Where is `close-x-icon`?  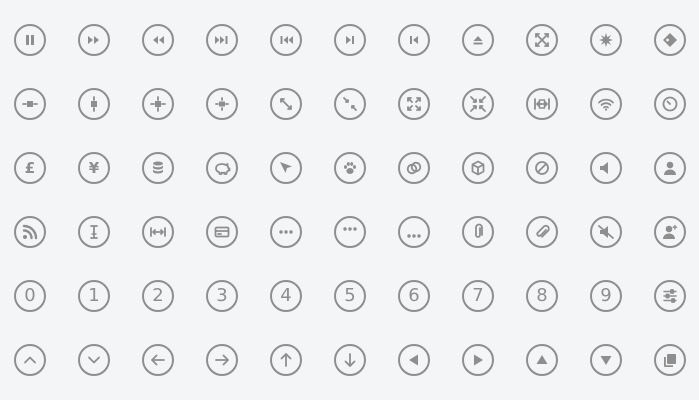
close-x-icon is located at coordinates (542, 40).